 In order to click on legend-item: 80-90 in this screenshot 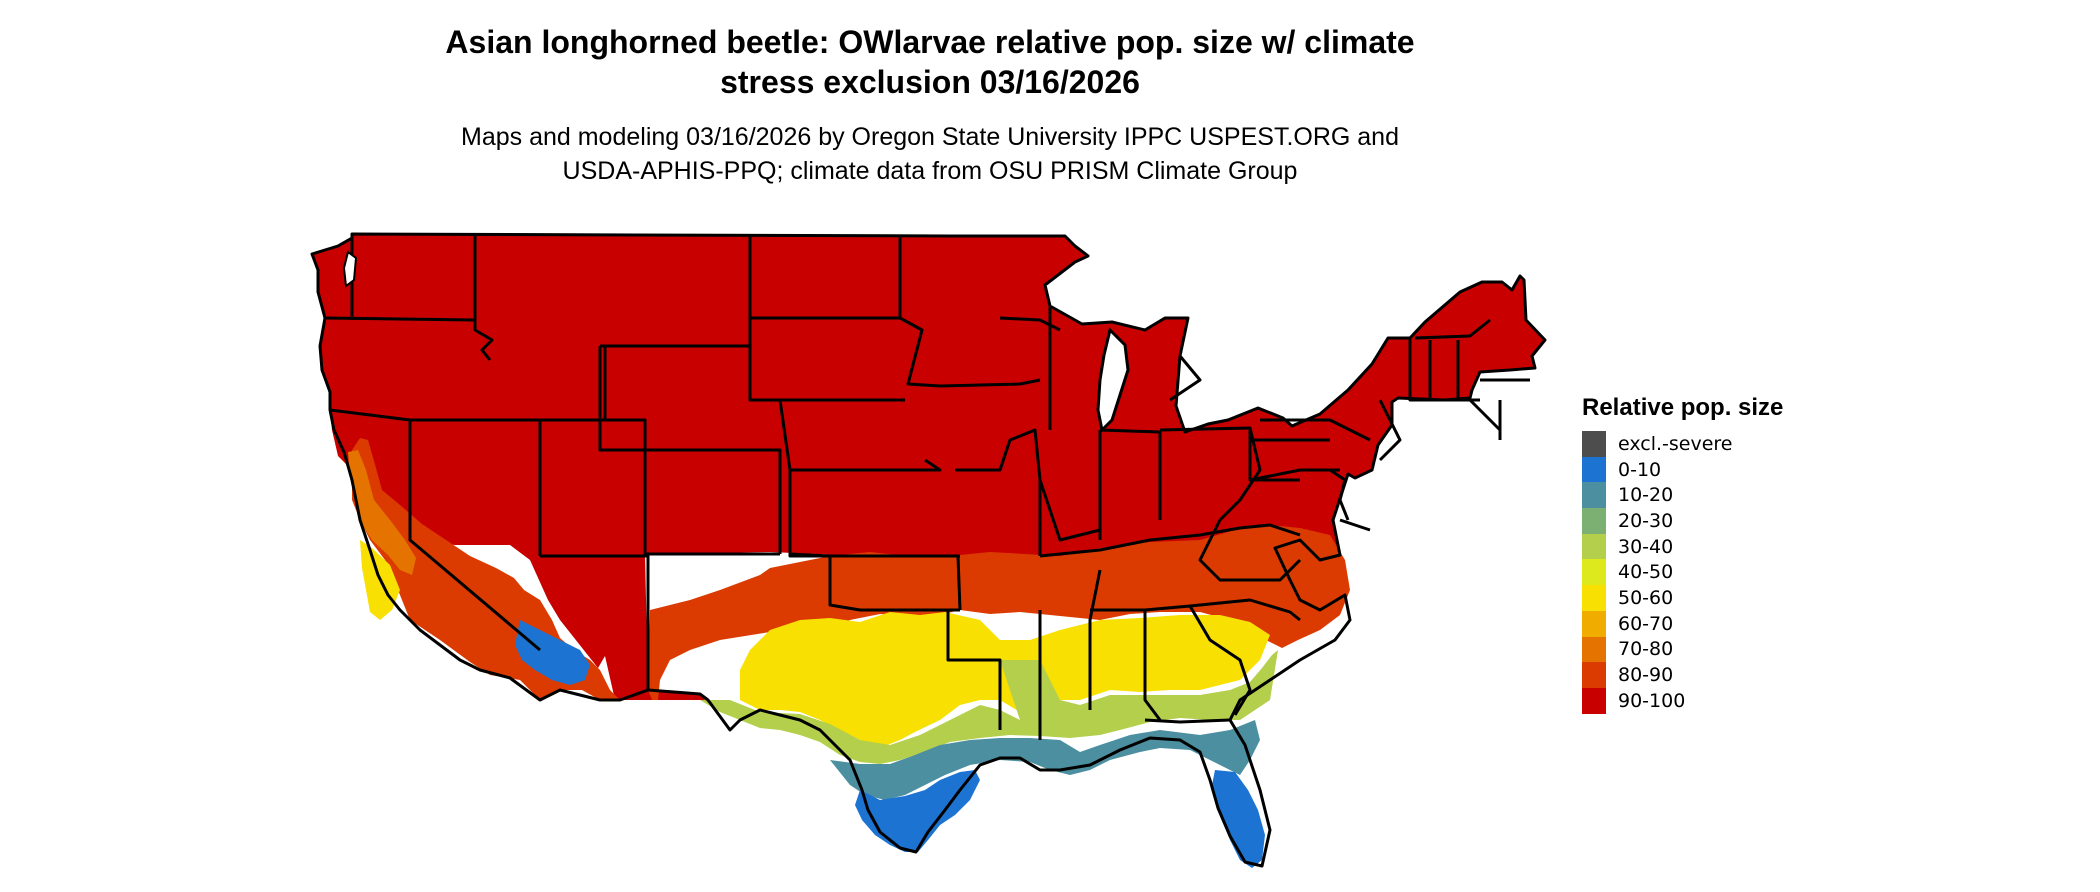, I will do `click(1682, 675)`.